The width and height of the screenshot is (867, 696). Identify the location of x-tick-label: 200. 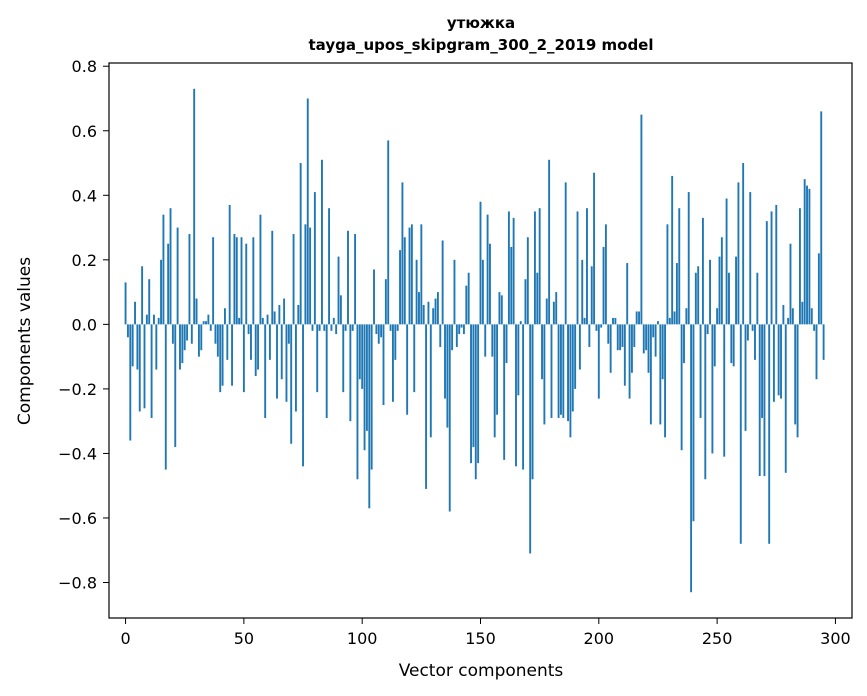
(599, 638).